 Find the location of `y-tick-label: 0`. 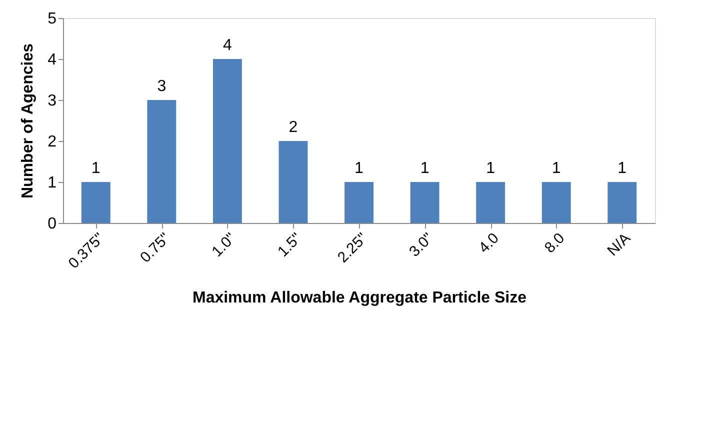

y-tick-label: 0 is located at coordinates (52, 224).